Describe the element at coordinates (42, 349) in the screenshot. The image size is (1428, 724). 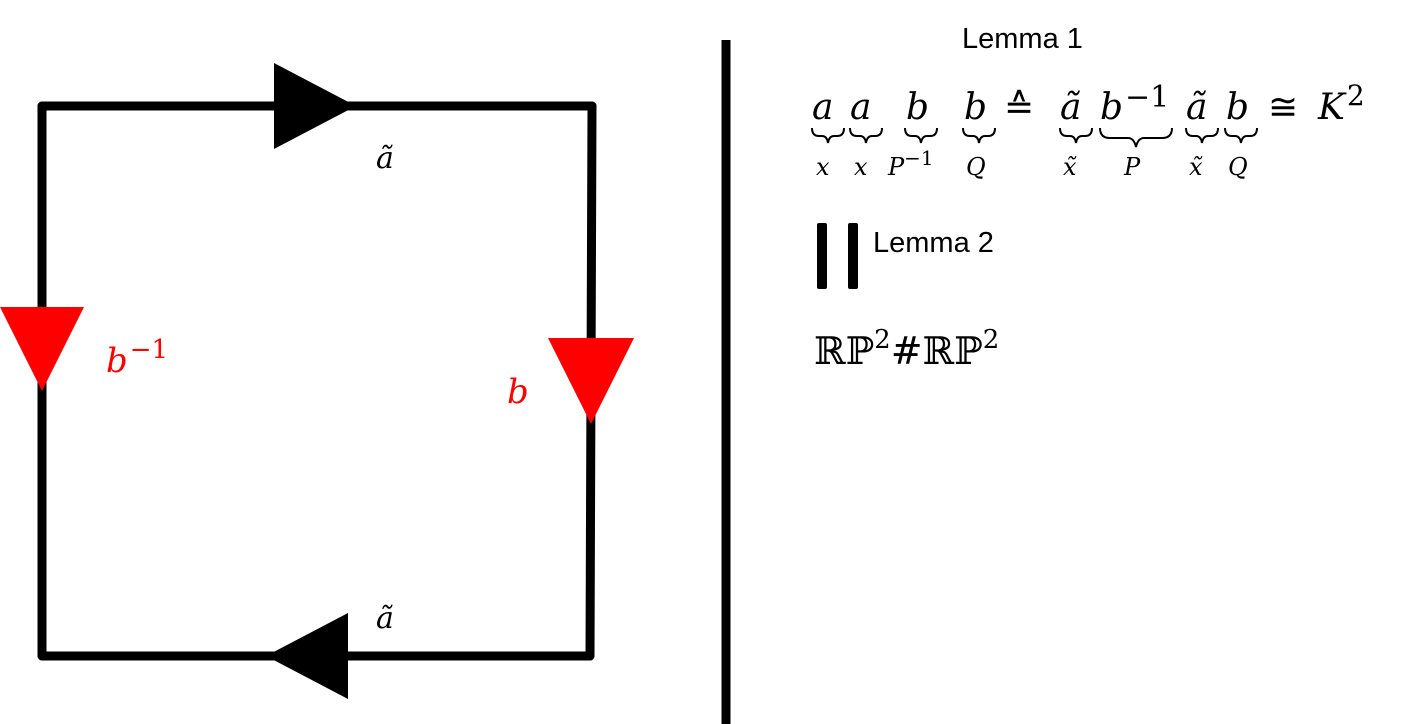
I see `left-edge-arrow` at that location.